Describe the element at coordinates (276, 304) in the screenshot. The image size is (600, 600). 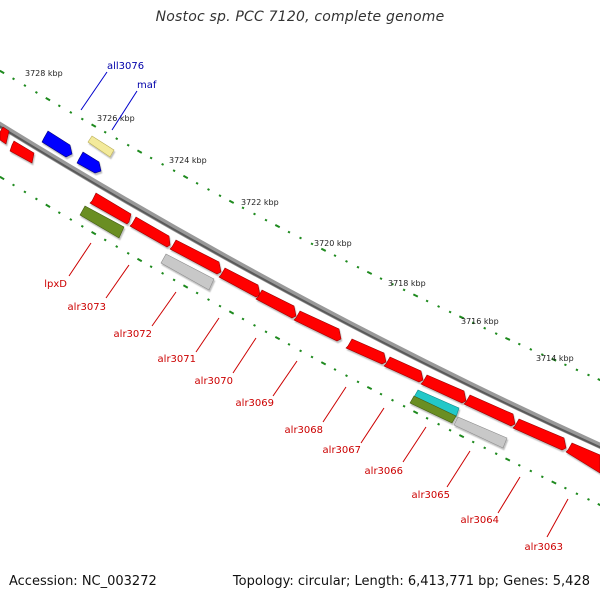
I see `gene-arrow-e` at that location.